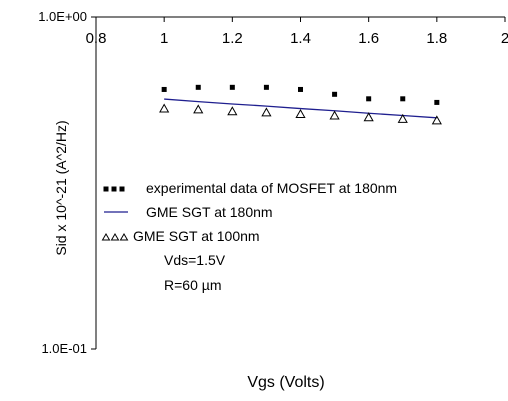 This screenshot has height=401, width=508. I want to click on x-tick-label: 1.6, so click(368, 38).